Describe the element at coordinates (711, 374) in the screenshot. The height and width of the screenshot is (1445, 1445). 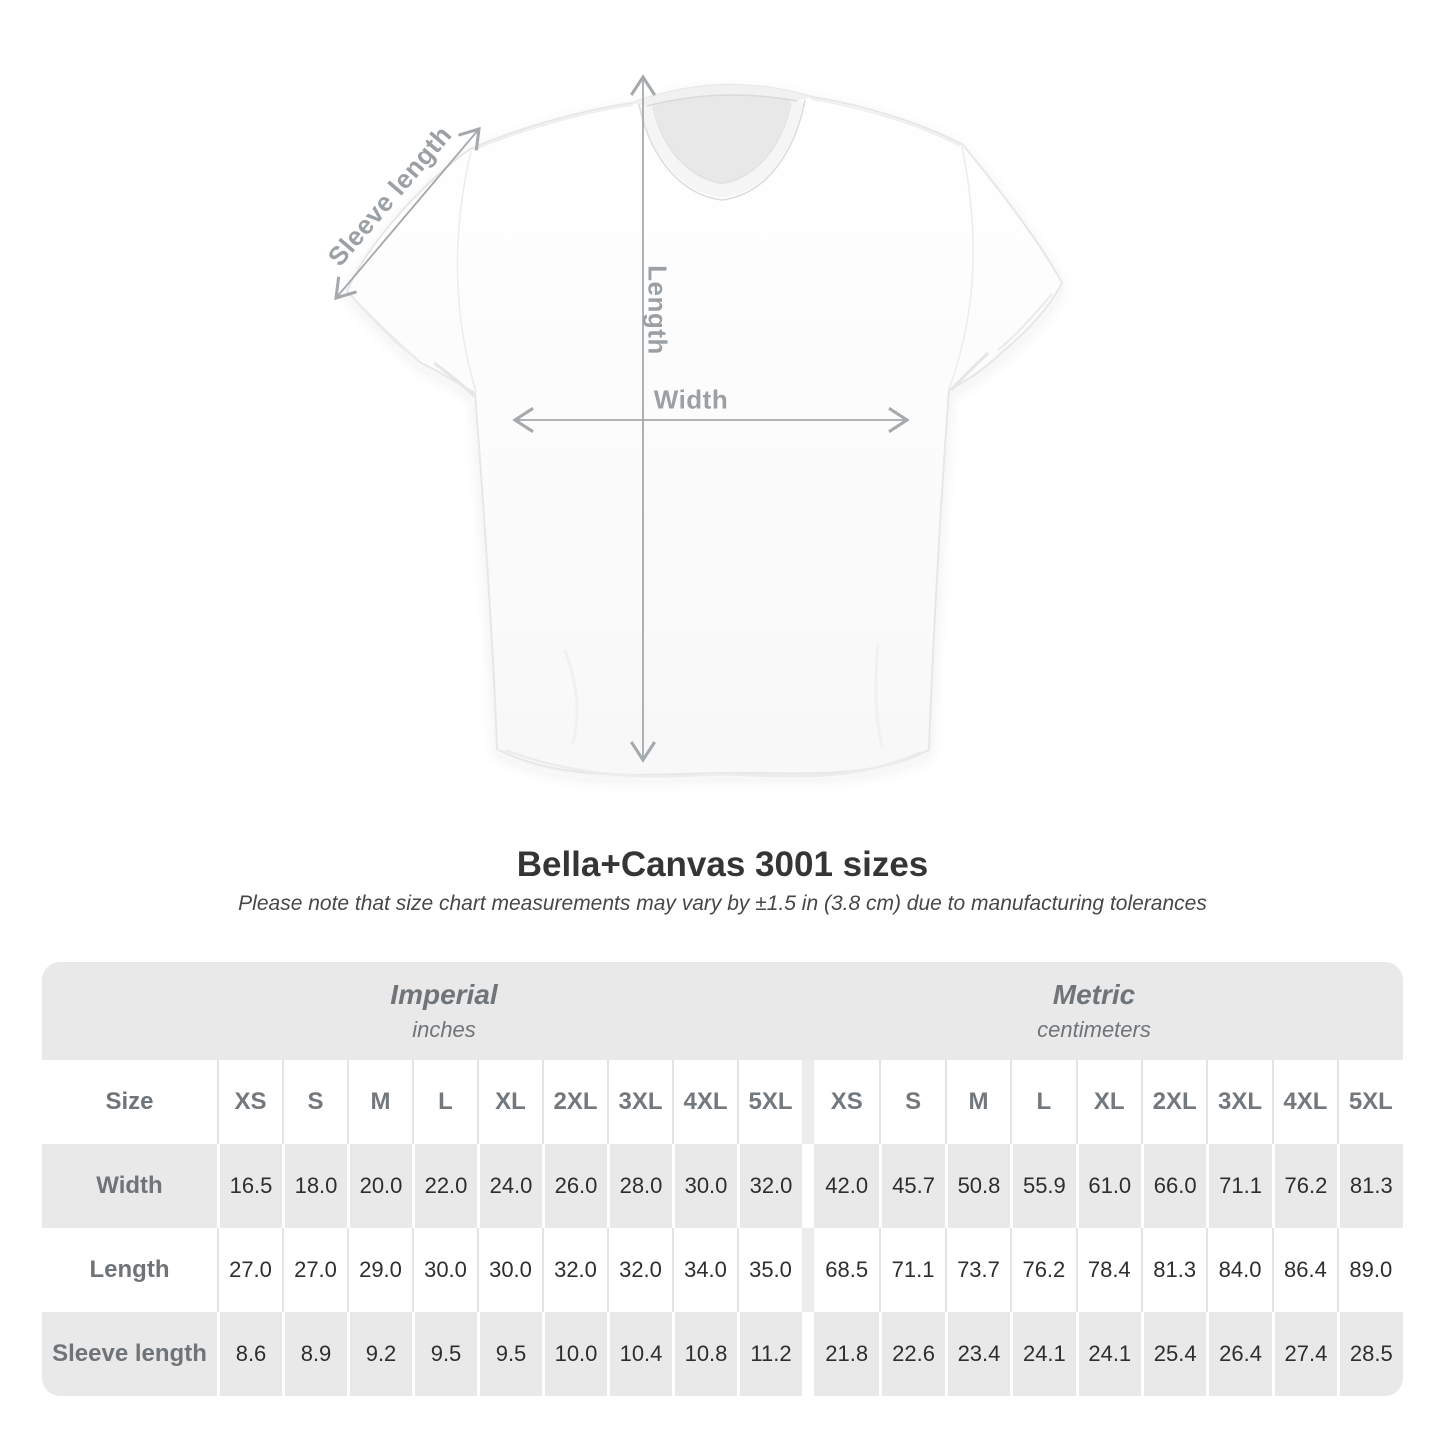
I see `shadow-creases` at that location.